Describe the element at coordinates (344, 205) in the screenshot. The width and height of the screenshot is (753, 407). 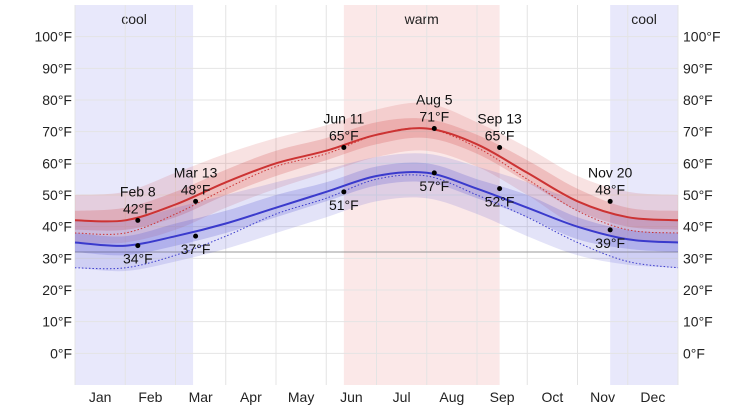
I see `annotation-value: 51°F` at that location.